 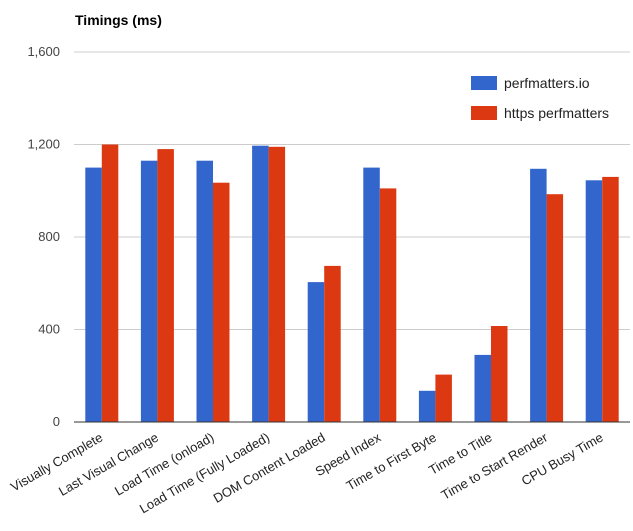 What do you see at coordinates (556, 113) in the screenshot?
I see `legend-label: https perfmatters` at bounding box center [556, 113].